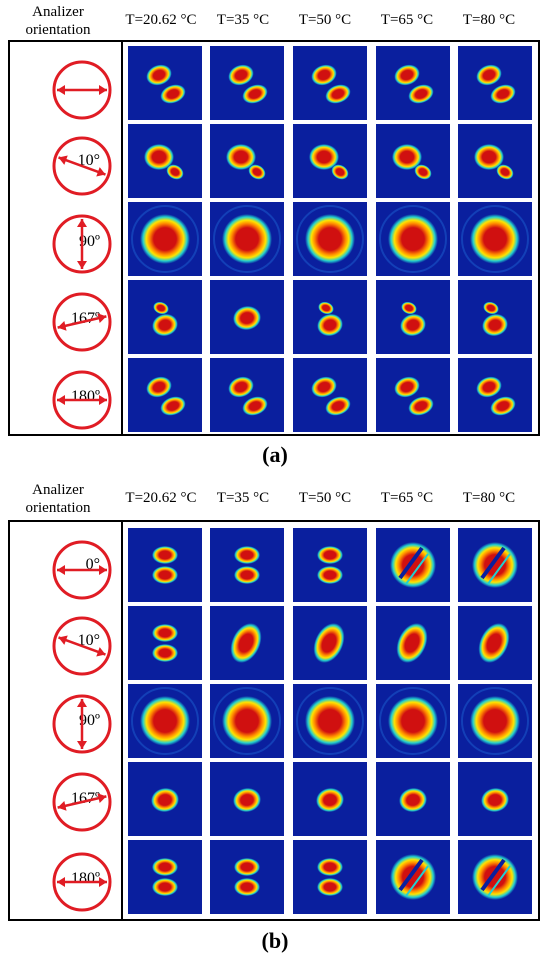 This screenshot has height=960, width=550. I want to click on panel-caption-a: (a), so click(275, 454).